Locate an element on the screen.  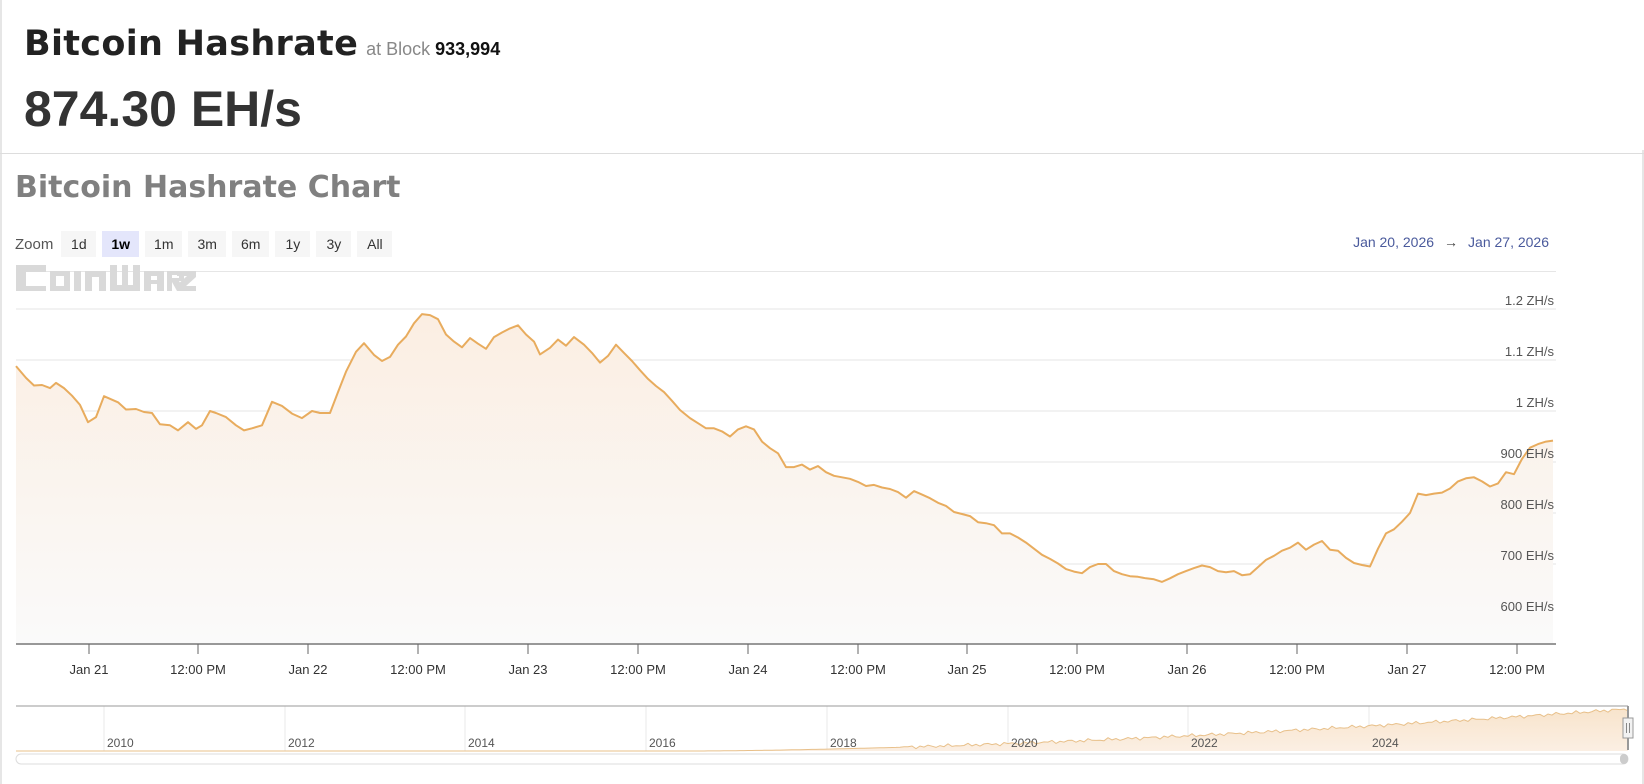
zoom-button-3y: 3y is located at coordinates (334, 244).